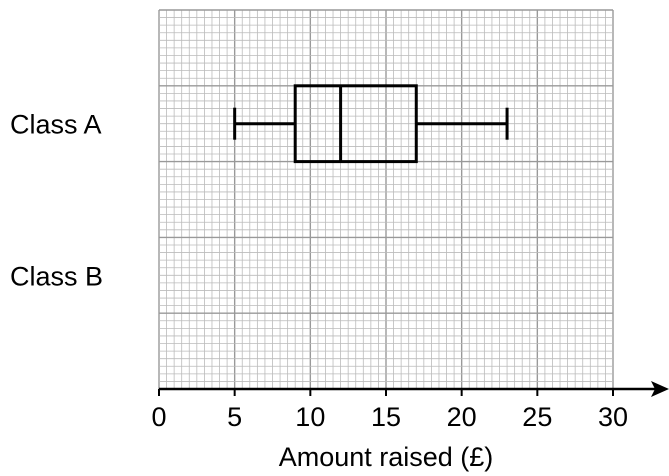 The height and width of the screenshot is (476, 669). Describe the element at coordinates (613, 417) in the screenshot. I see `x-tick-label: 30` at that location.